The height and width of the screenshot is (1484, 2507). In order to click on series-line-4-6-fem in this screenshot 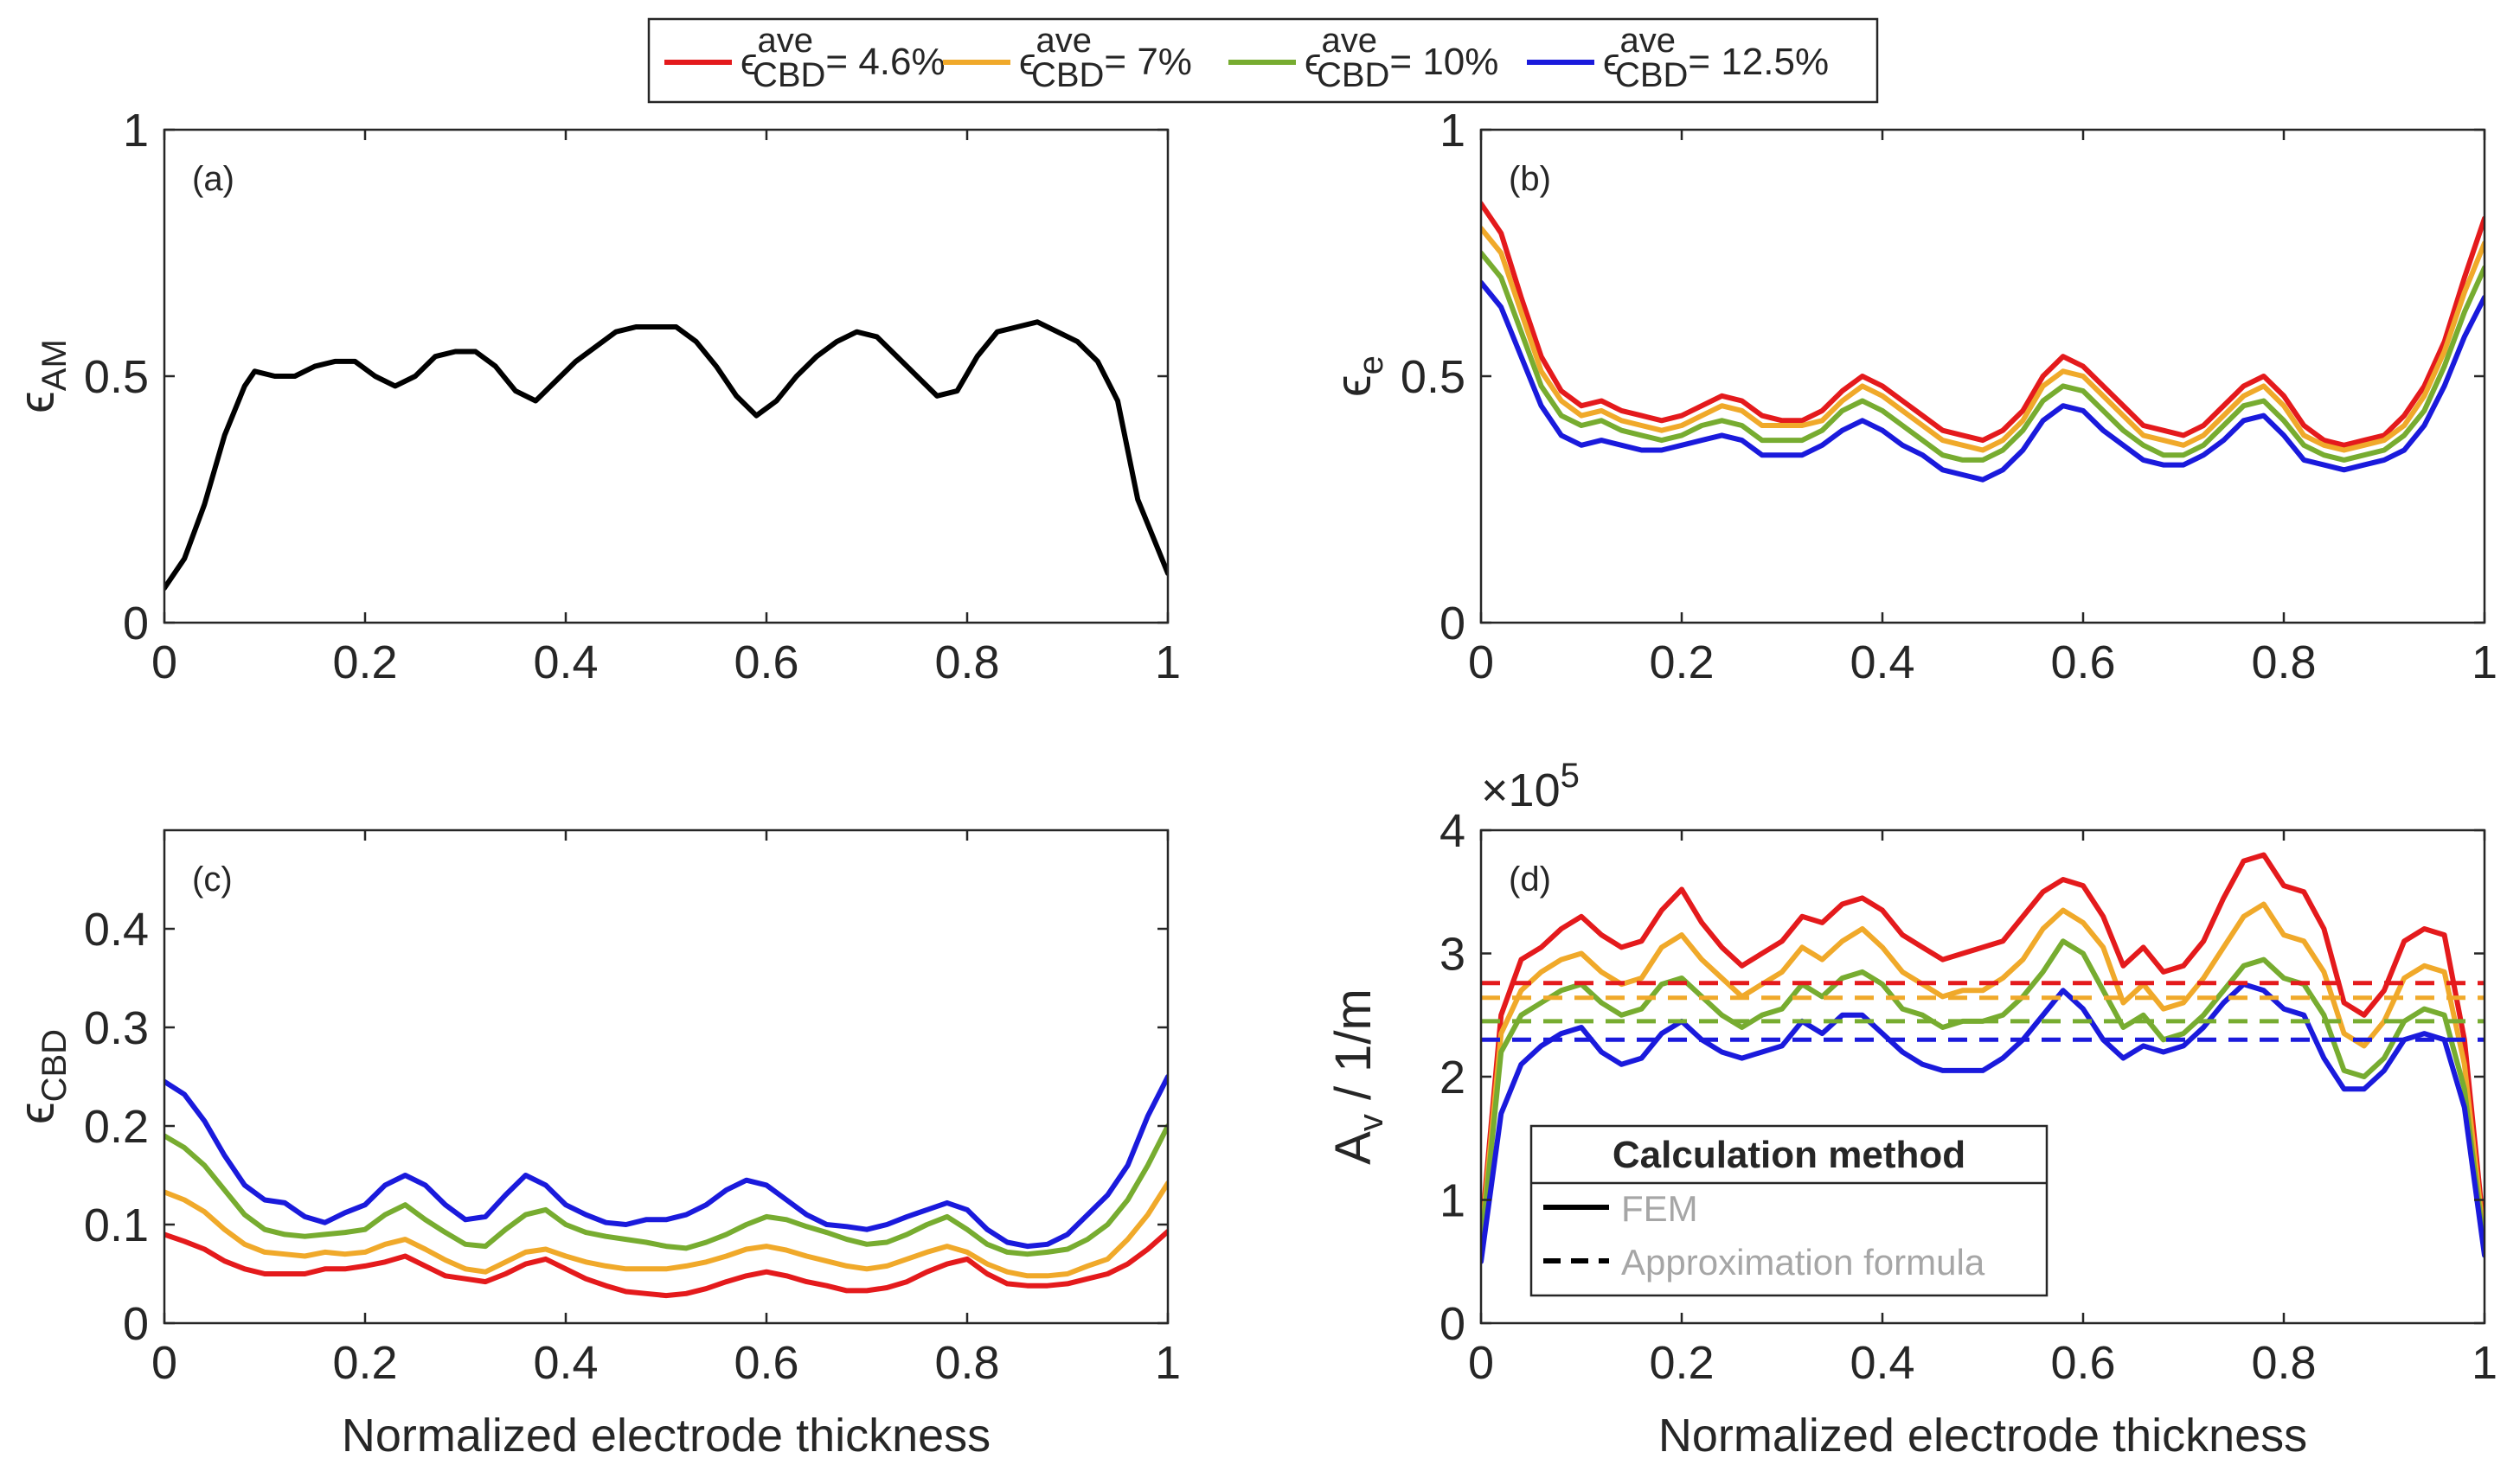, I will do `click(1983, 1046)`.